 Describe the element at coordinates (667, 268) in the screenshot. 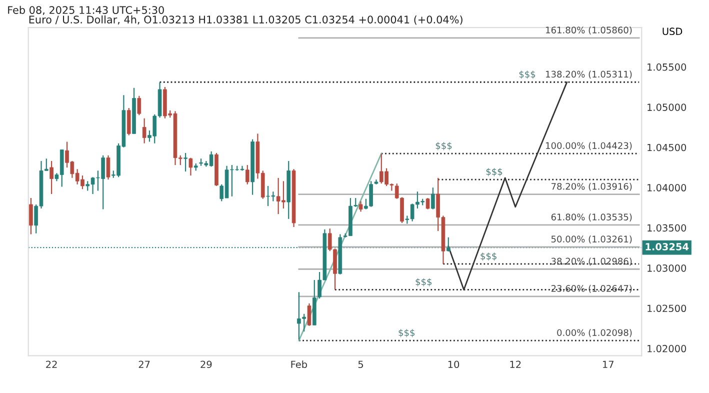

I see `y-tick-label: 1.03000` at that location.